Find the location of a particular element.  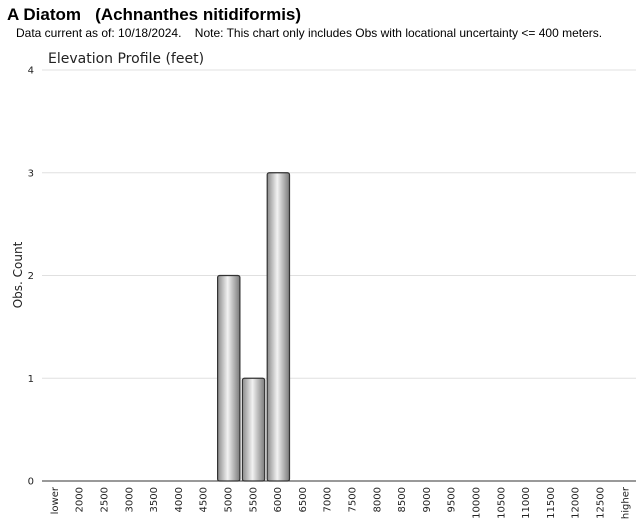

y-tick-label: 0 is located at coordinates (31, 482).